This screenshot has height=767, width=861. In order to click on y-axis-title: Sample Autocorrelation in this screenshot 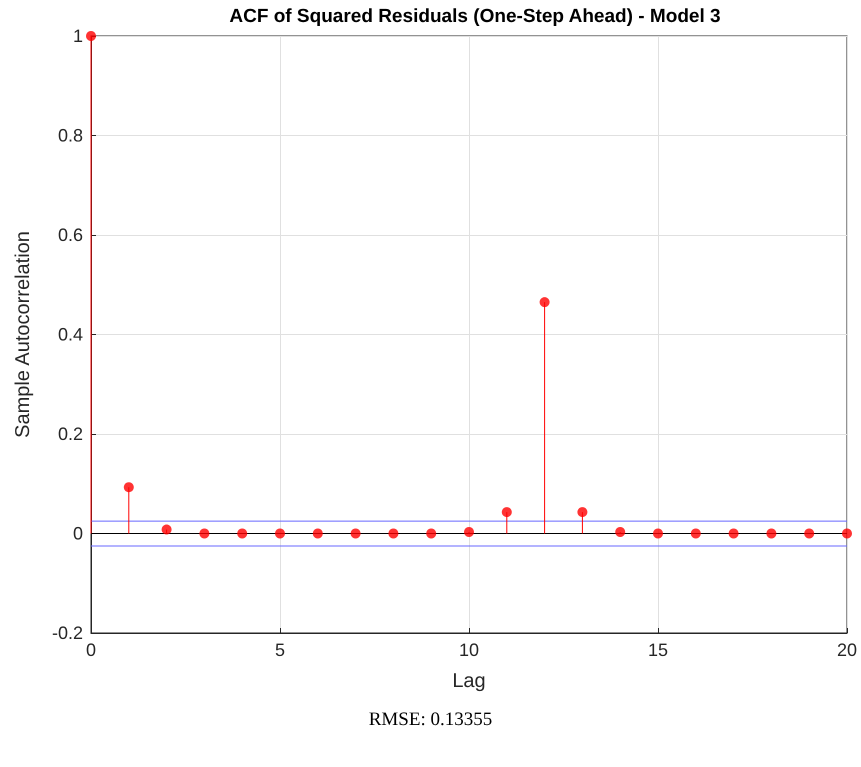, I will do `click(23, 334)`.